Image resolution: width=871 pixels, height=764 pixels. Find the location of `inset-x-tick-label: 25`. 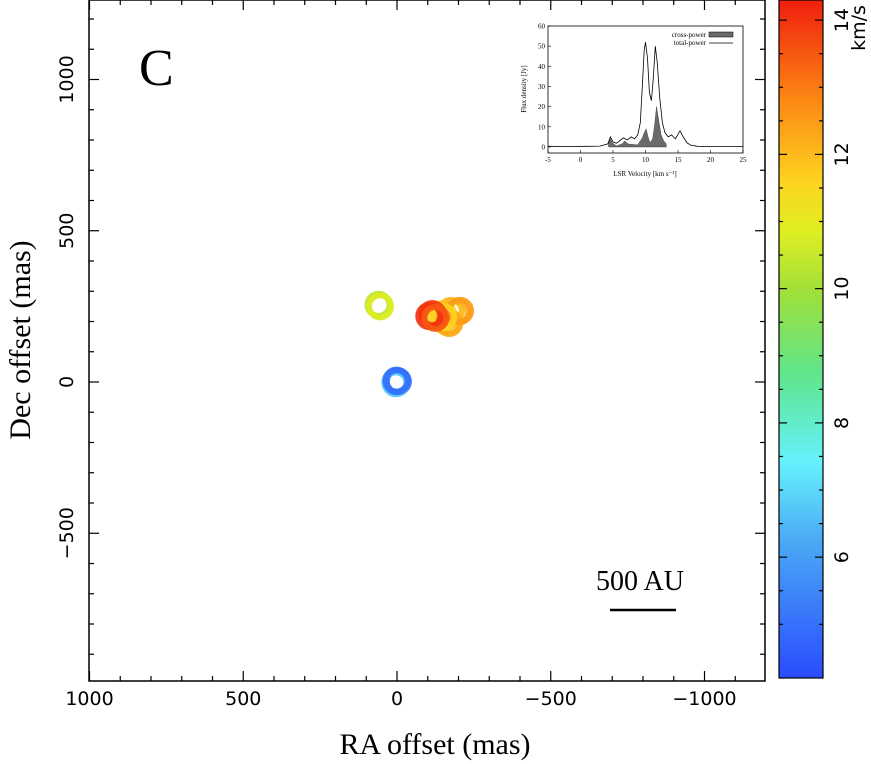

inset-x-tick-label: 25 is located at coordinates (744, 160).